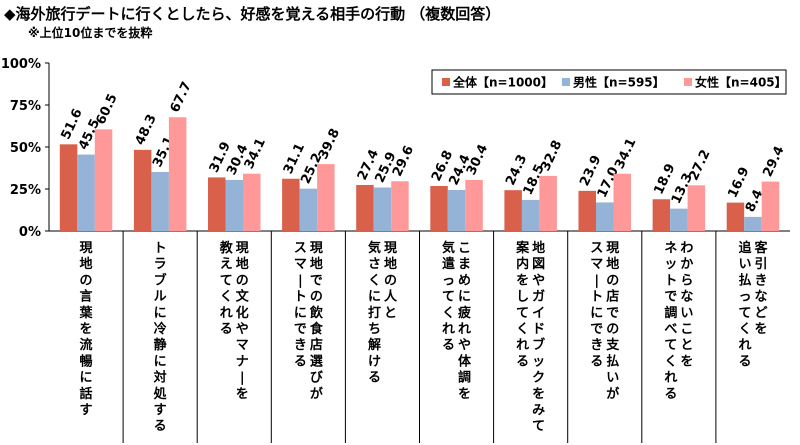  Describe the element at coordinates (448, 296) in the screenshot. I see `category-label: 気遣ってくれる` at that location.